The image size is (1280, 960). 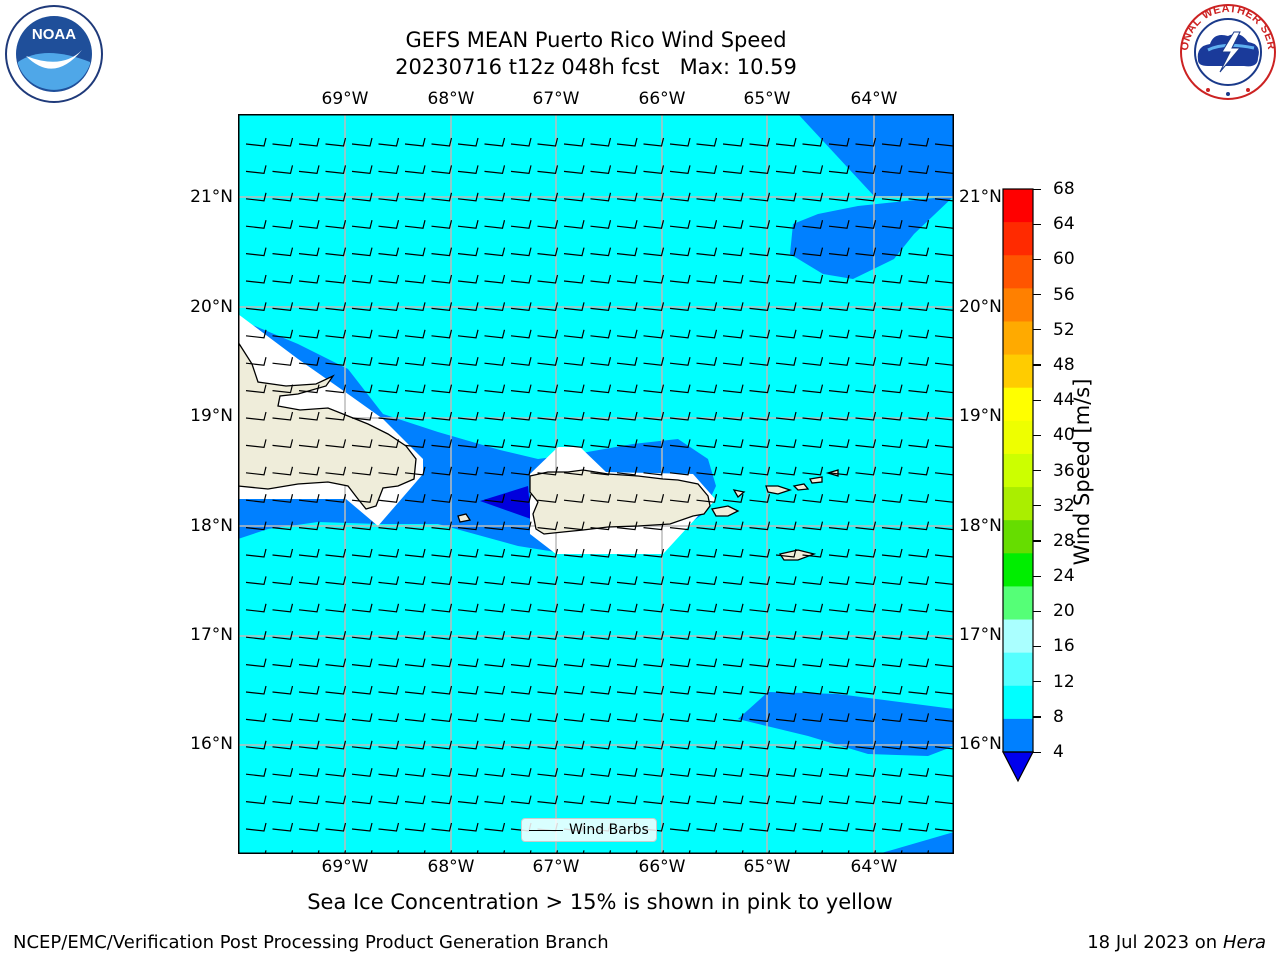 What do you see at coordinates (779, 490) in the screenshot?
I see `island-st-thomas` at bounding box center [779, 490].